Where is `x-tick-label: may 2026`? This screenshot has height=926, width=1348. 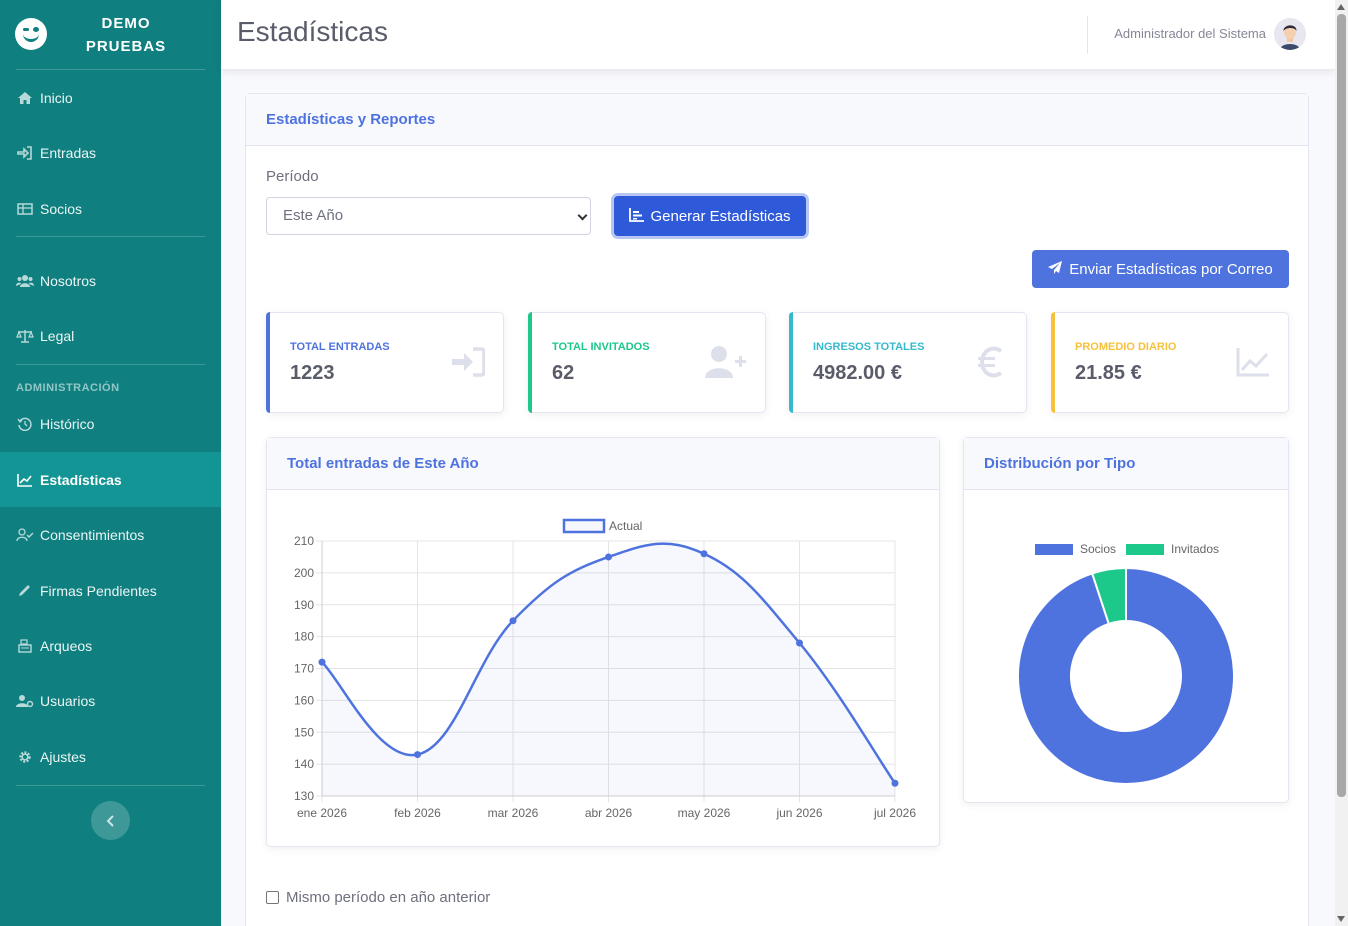
x-tick-label: may 2026 is located at coordinates (704, 813).